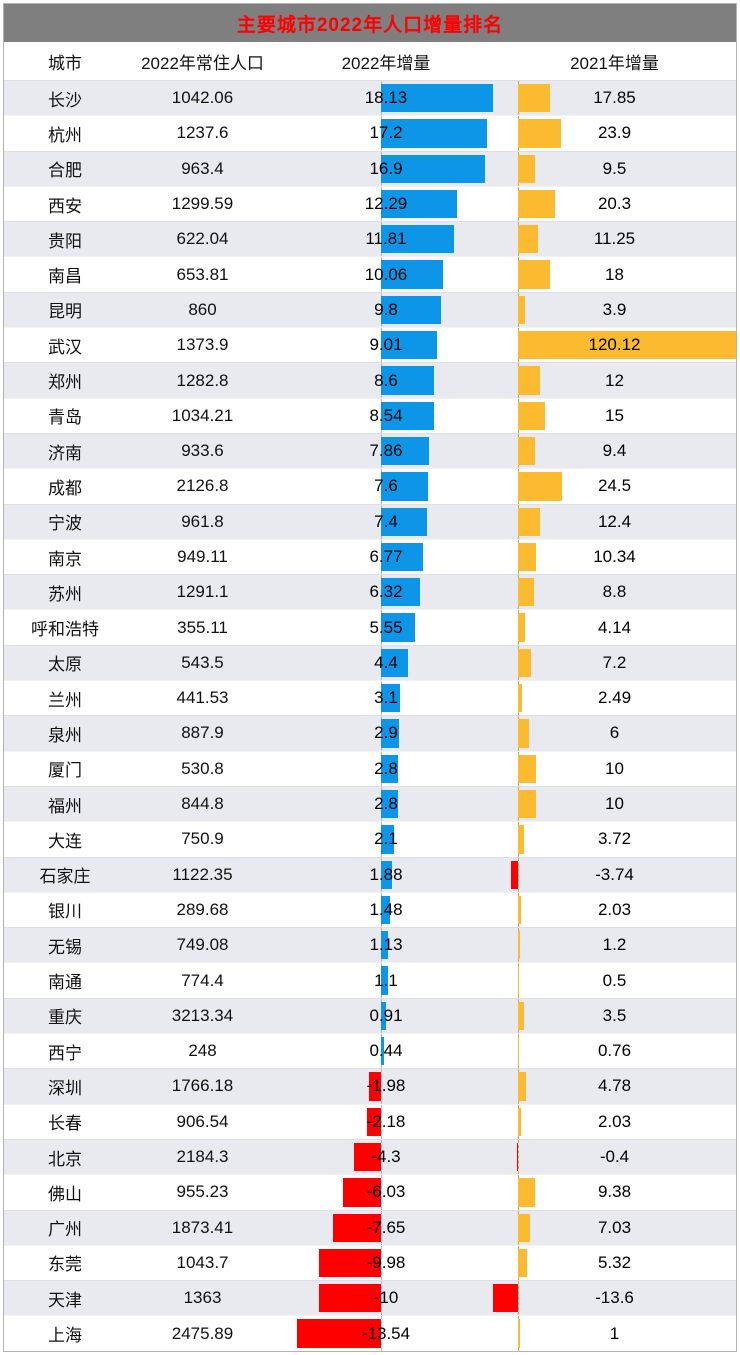 The width and height of the screenshot is (740, 1355). I want to click on inc2022-cell: 8.6, so click(386, 380).